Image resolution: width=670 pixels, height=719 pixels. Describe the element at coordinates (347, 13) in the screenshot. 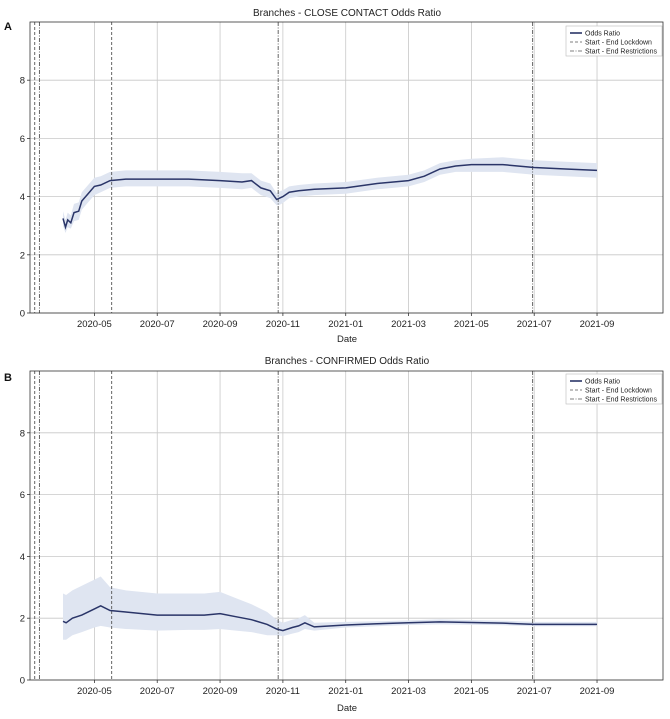

I see `panel-a-title: Branches - CLOSE CONTACT Odds Ratio` at that location.